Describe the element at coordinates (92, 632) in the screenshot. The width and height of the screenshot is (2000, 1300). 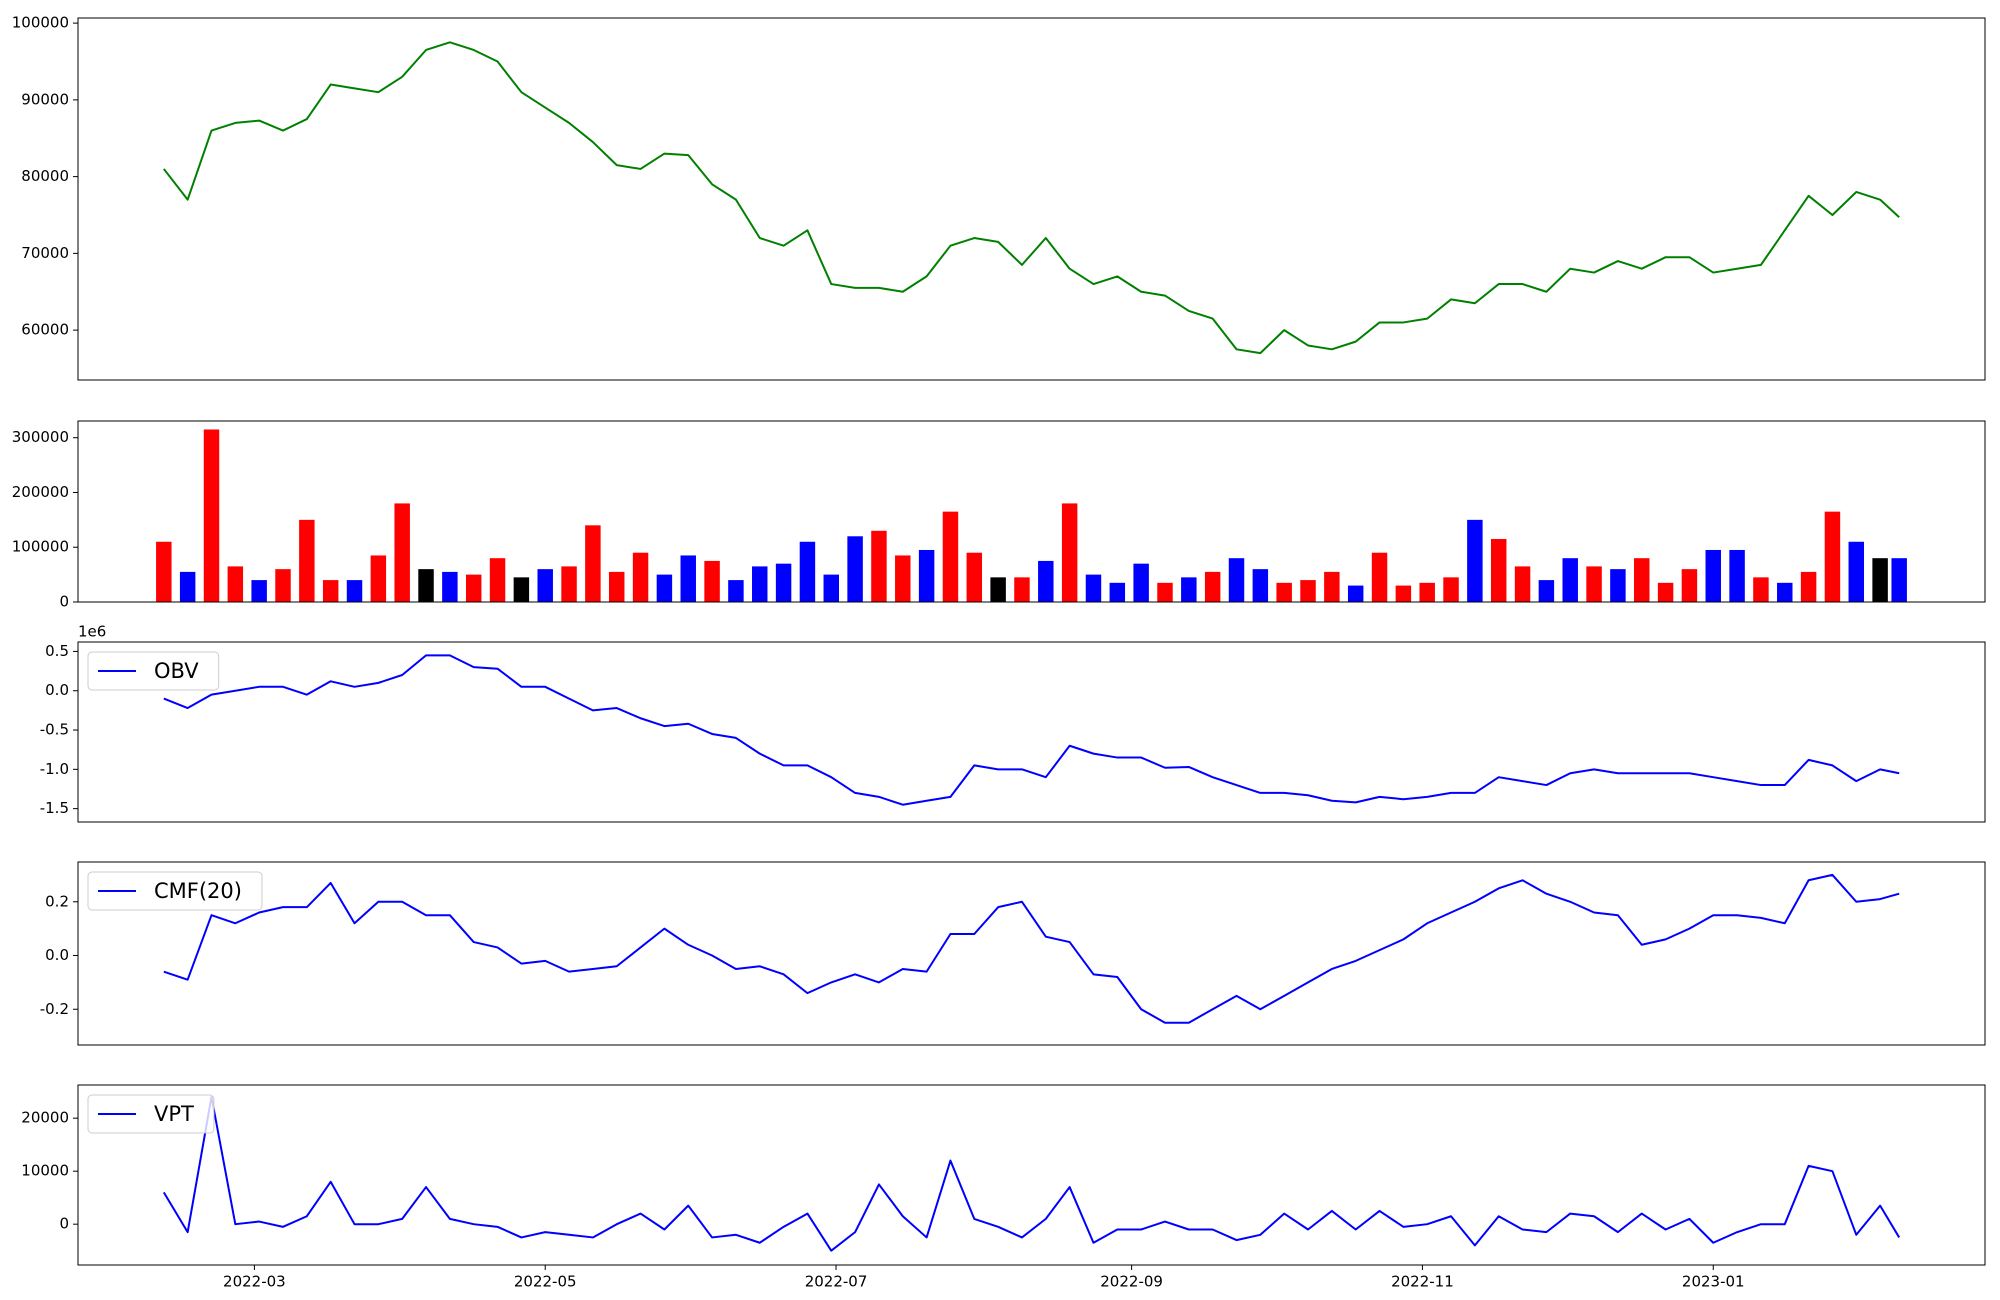
I see `offset-text: 1e6` at that location.